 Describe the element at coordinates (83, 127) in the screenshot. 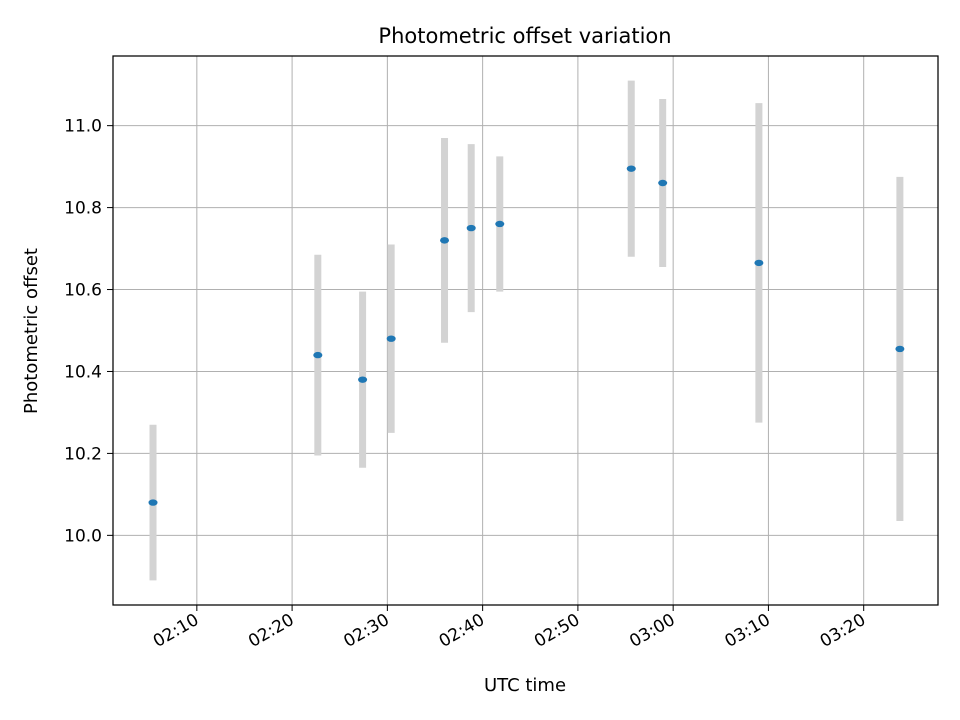

I see `y-tick-label: 11.0` at that location.